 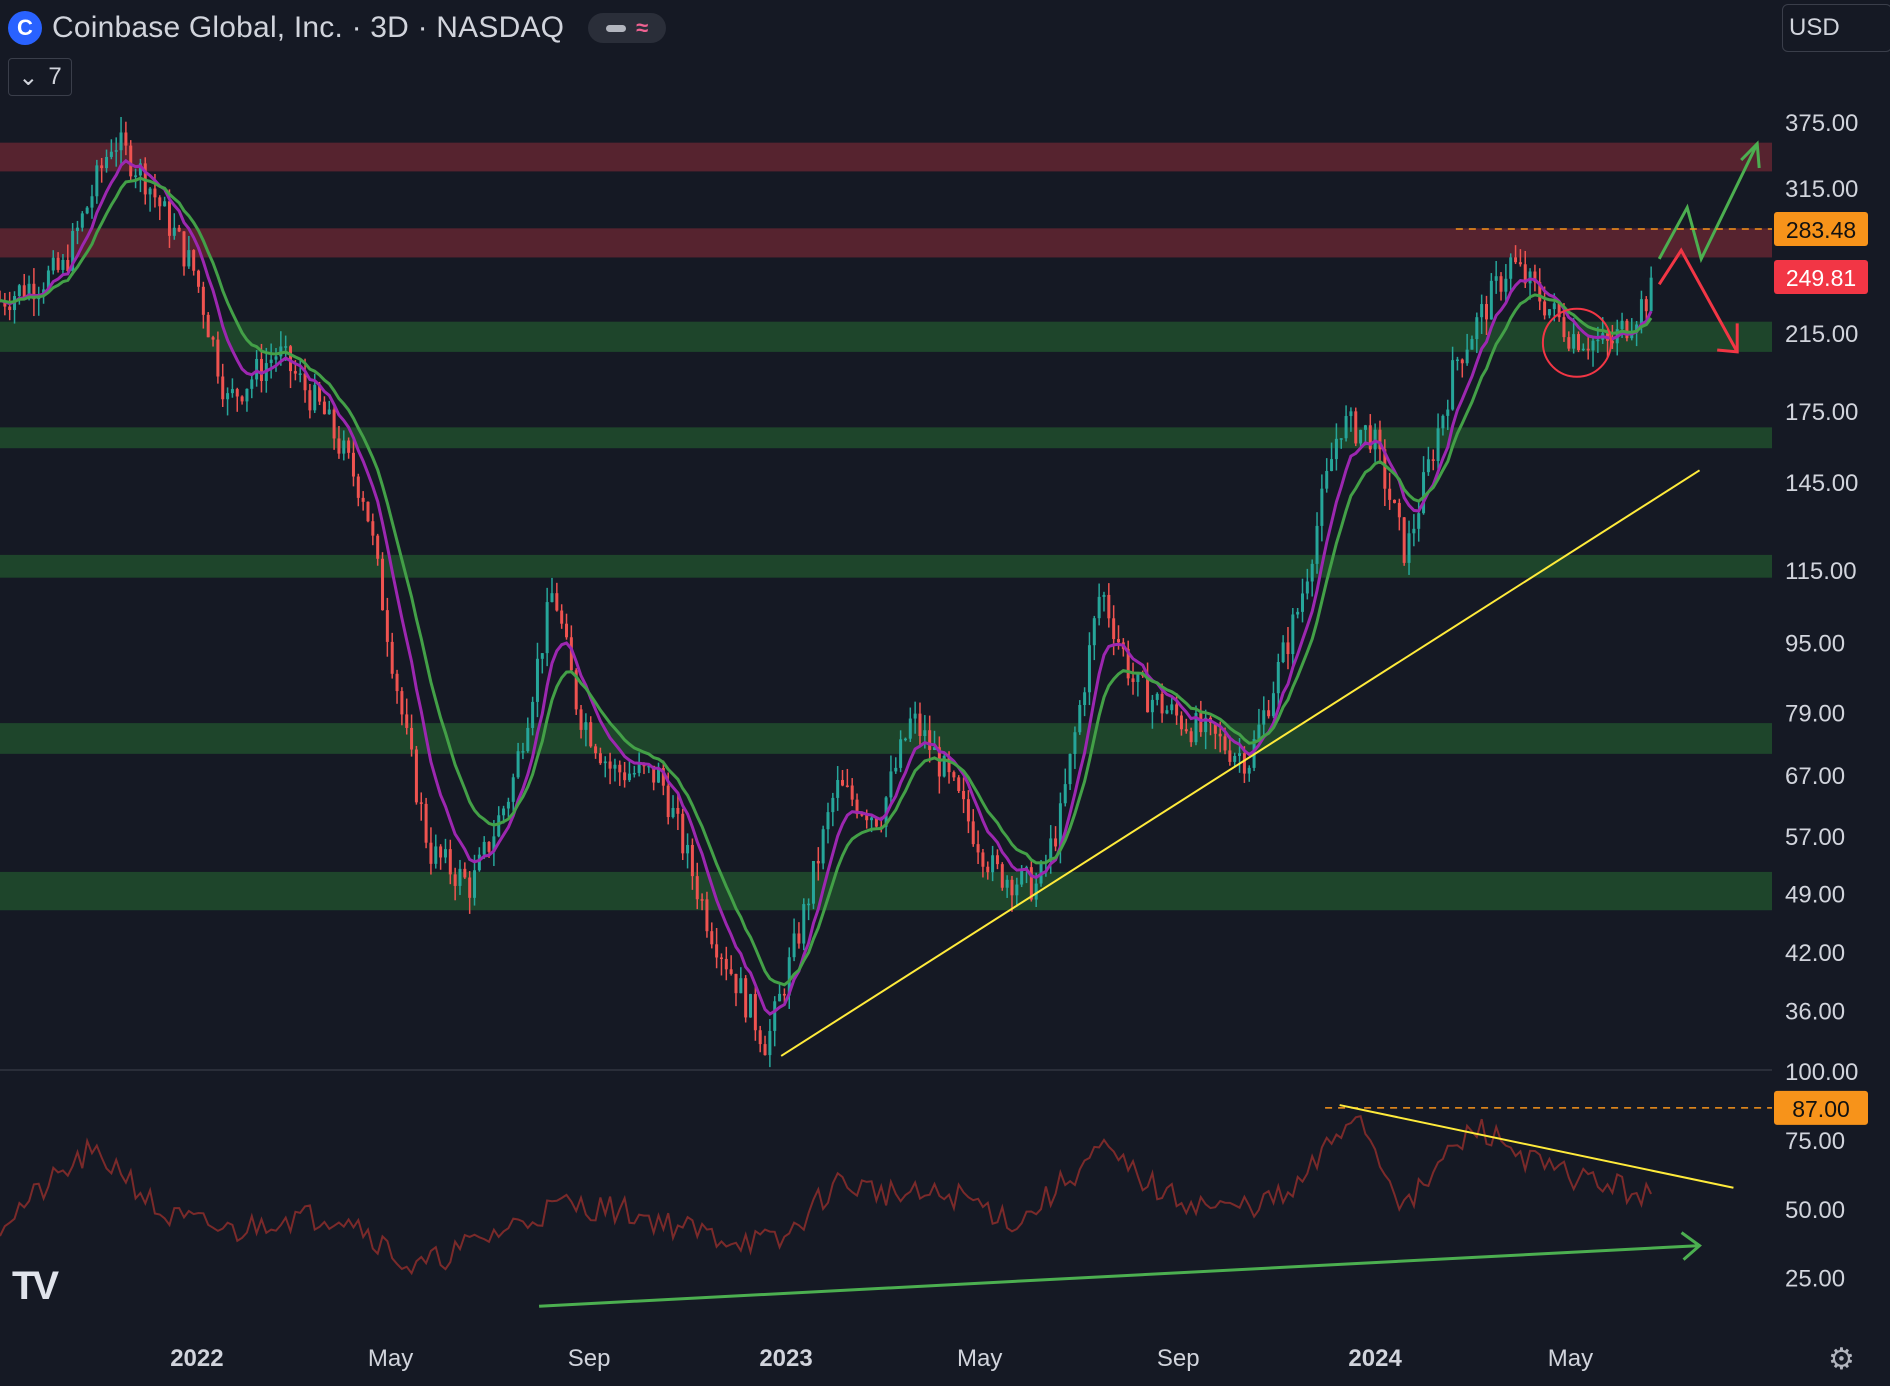 I want to click on tradingview-logo-icon: TV, so click(x=35, y=1286).